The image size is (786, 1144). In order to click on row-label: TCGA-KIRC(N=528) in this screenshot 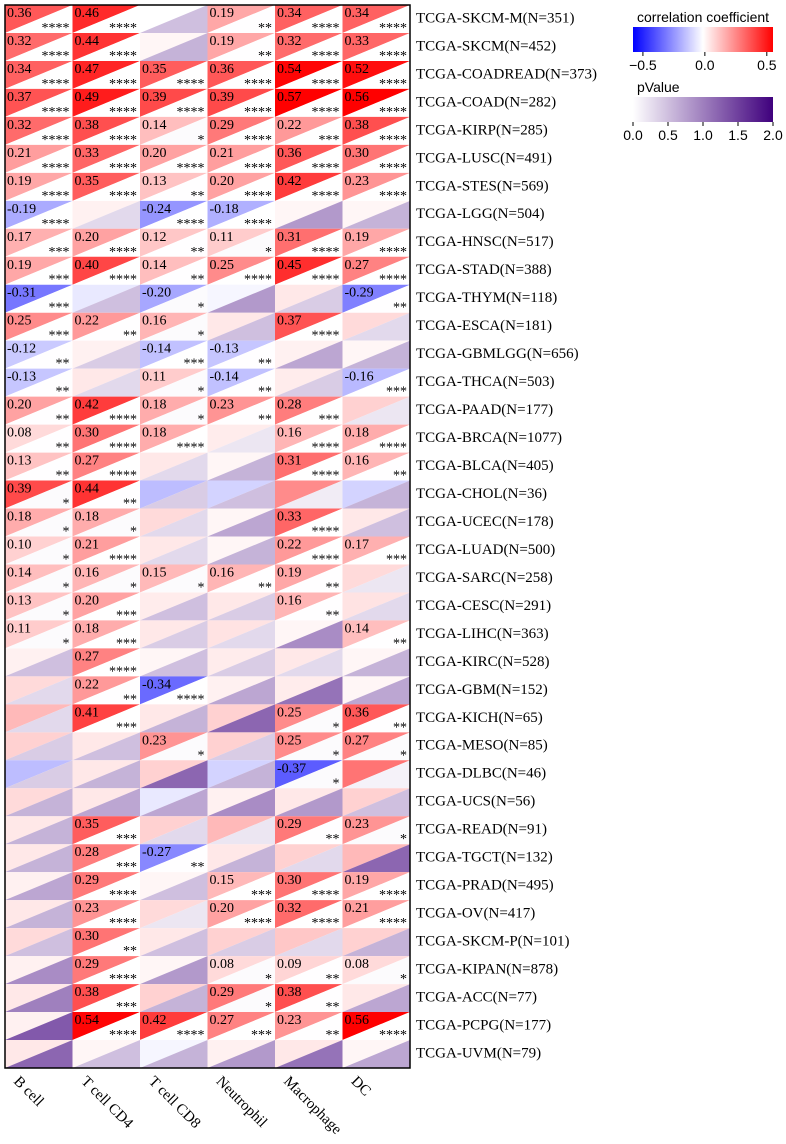, I will do `click(482, 662)`.